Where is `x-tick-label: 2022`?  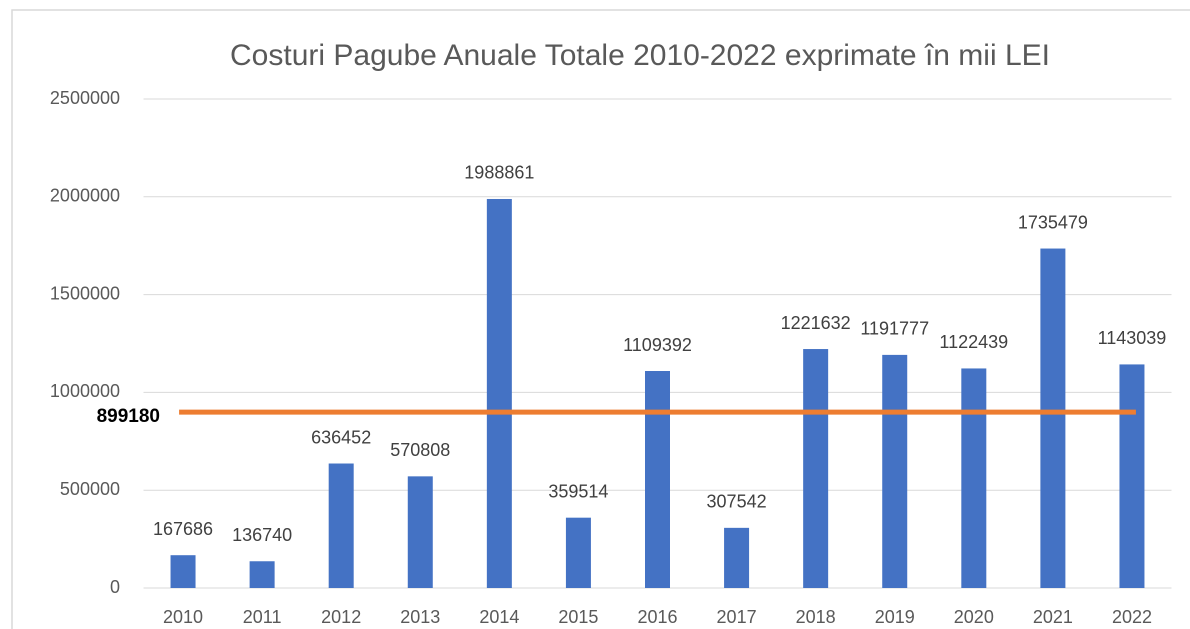 x-tick-label: 2022 is located at coordinates (1132, 617).